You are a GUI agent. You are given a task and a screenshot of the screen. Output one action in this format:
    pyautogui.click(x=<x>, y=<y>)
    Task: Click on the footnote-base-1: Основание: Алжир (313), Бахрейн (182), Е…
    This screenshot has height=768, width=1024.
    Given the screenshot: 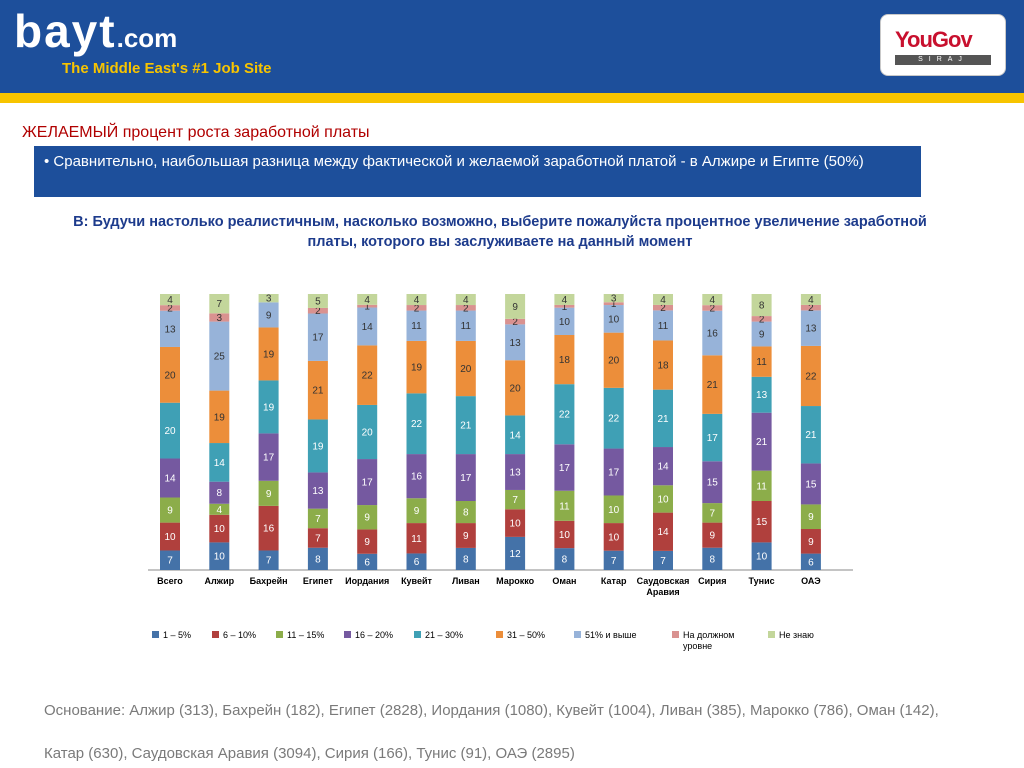 What is the action you would take?
    pyautogui.click(x=491, y=710)
    